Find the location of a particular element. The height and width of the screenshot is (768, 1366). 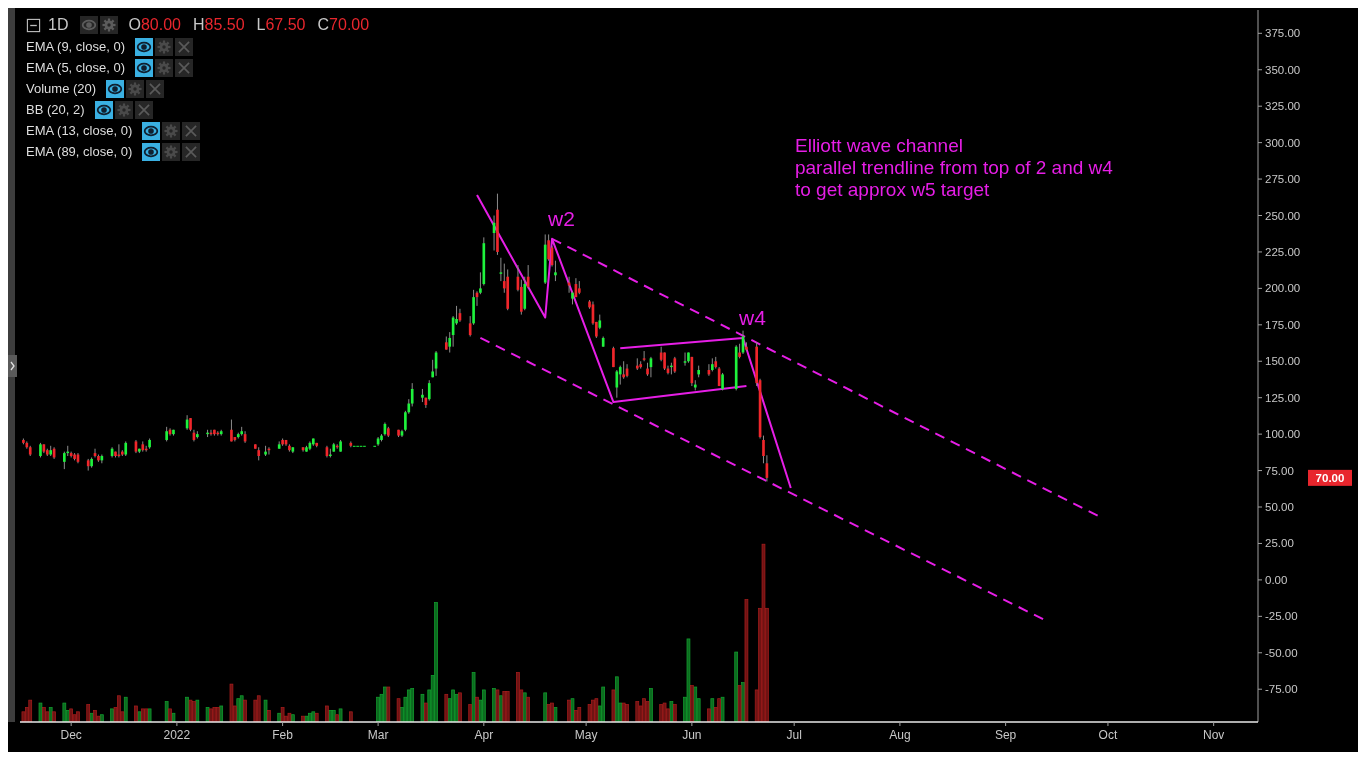

y-tick-label: 50.00 is located at coordinates (1279, 507).